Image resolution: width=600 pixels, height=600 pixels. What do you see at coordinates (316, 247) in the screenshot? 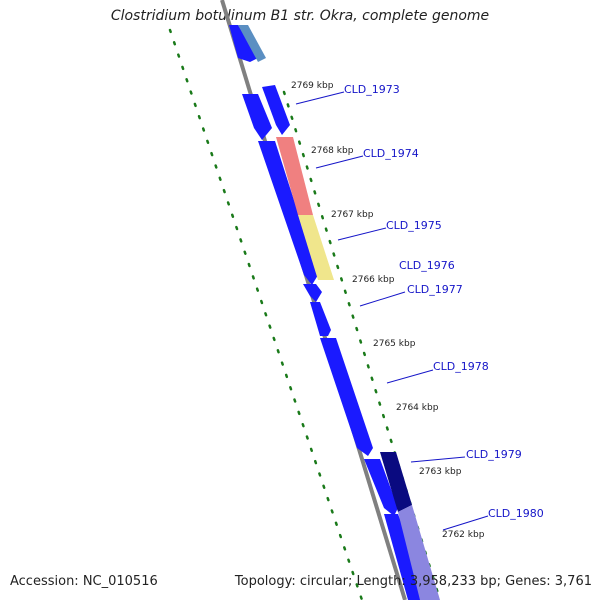
I see `cds-yellow` at bounding box center [316, 247].